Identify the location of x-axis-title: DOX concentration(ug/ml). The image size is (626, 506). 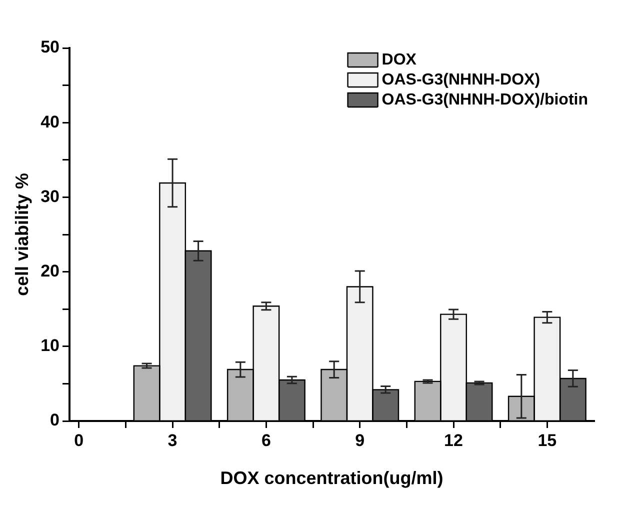
(332, 478).